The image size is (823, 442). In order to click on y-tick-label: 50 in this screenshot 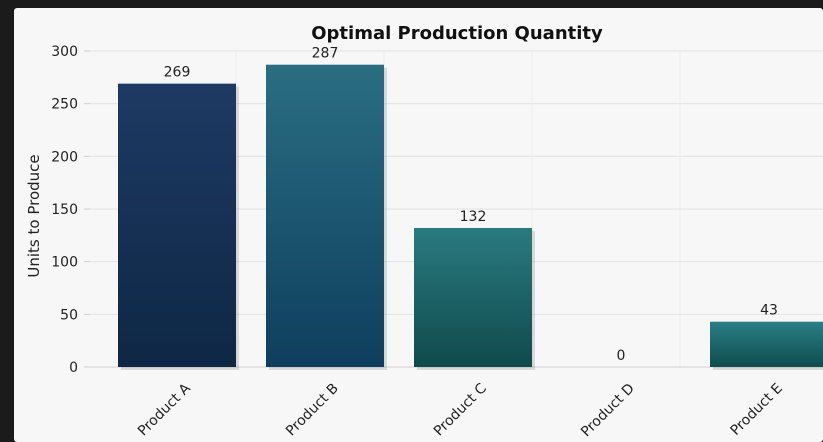, I will do `click(69, 315)`.